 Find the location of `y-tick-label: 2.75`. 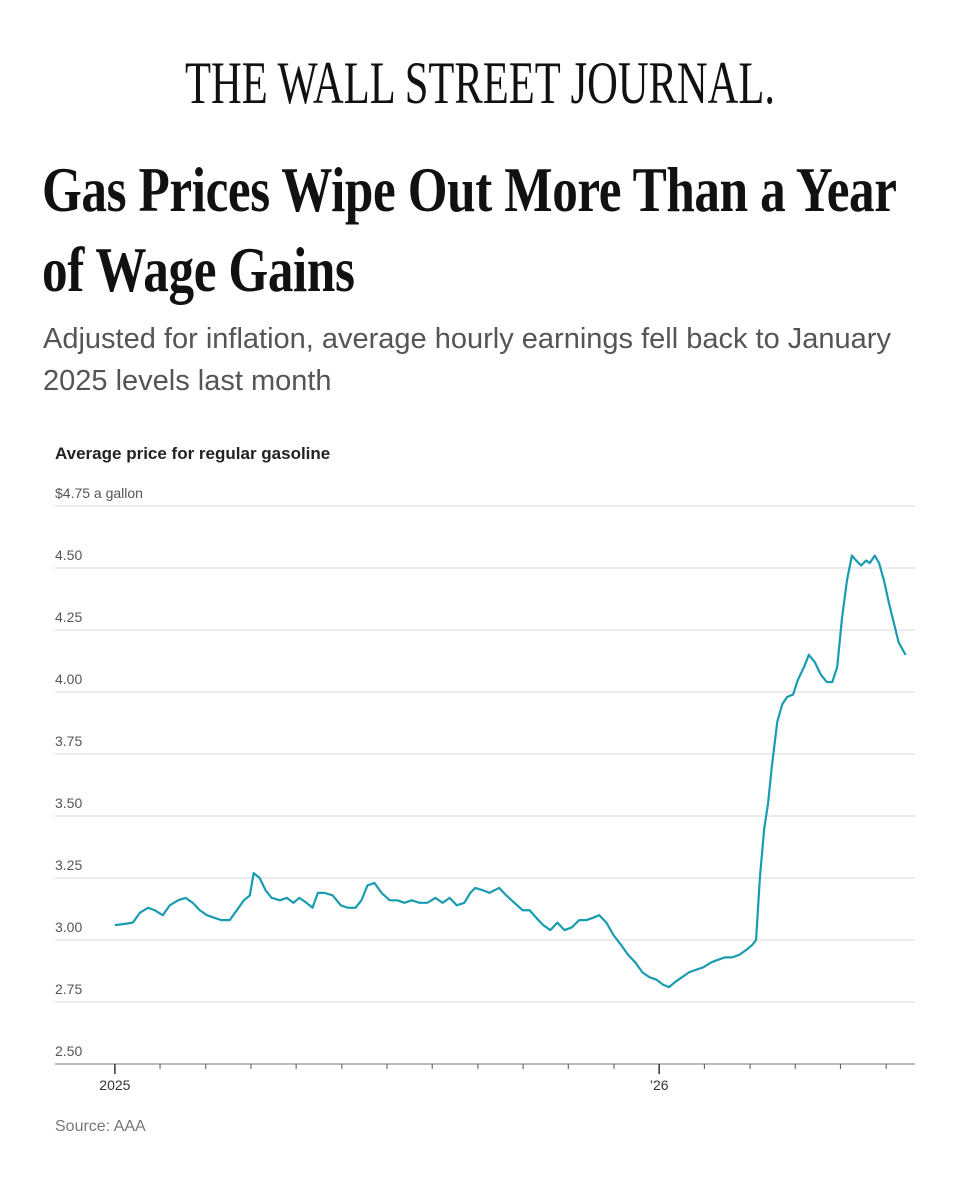

y-tick-label: 2.75 is located at coordinates (68, 989).